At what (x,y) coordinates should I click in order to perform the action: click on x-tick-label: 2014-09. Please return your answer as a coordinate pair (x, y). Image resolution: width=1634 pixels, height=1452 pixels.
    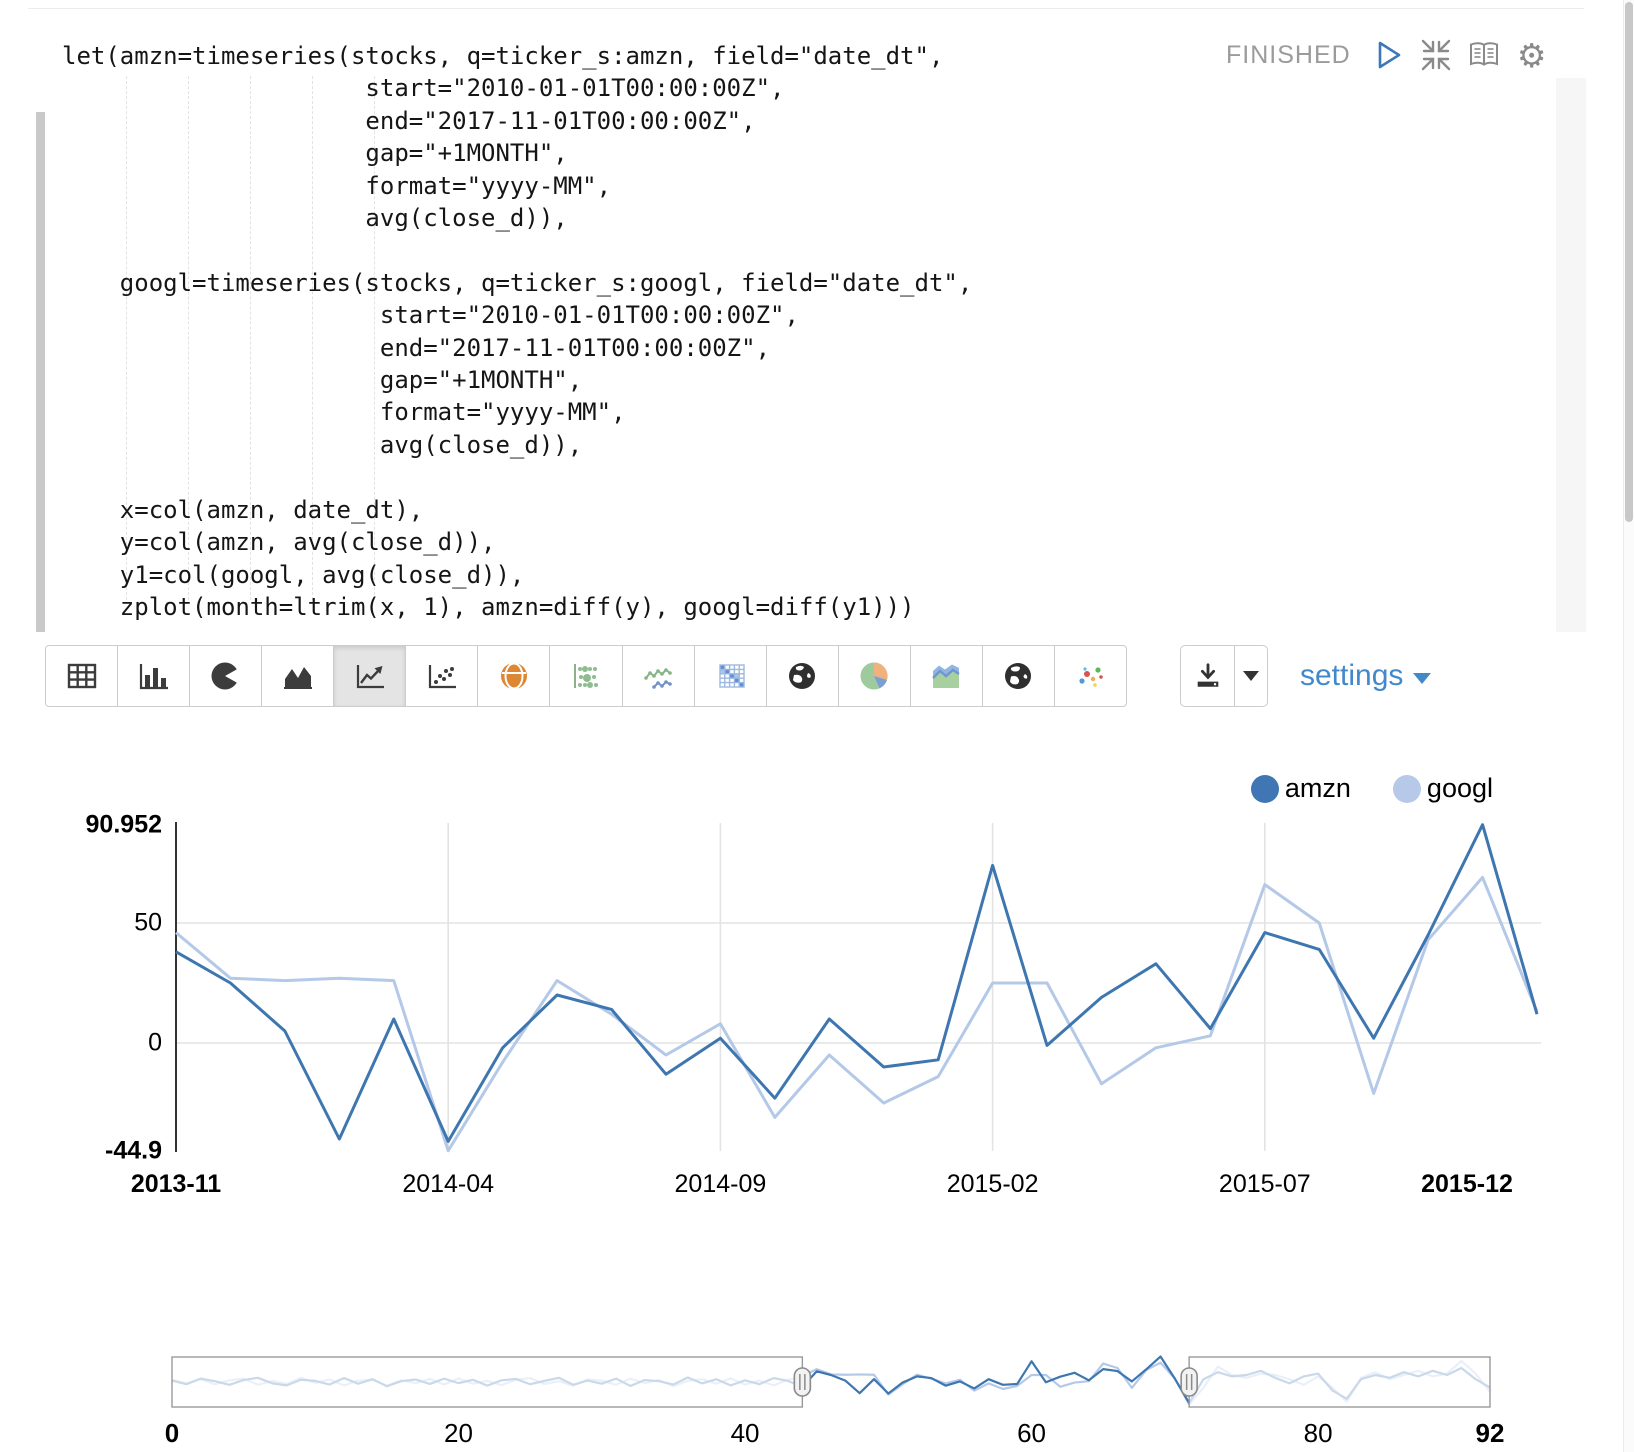
    Looking at the image, I should click on (720, 1184).